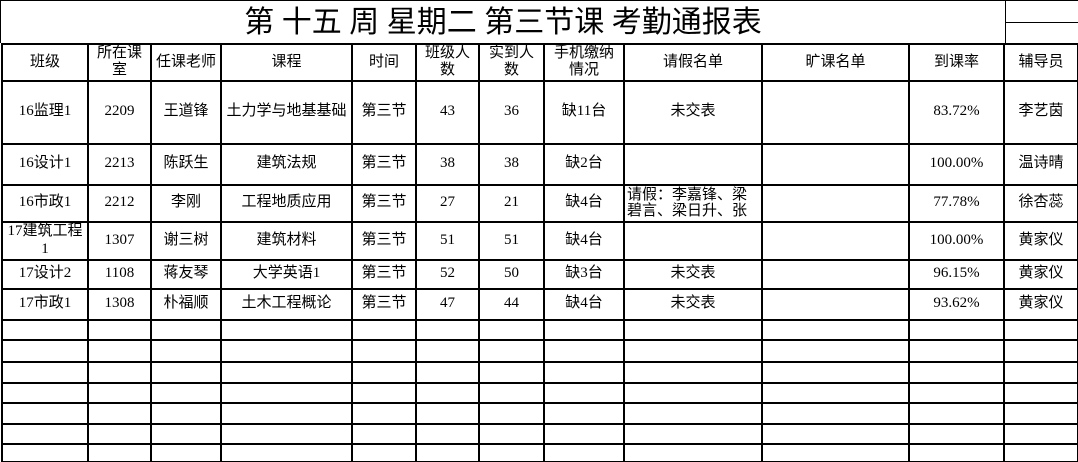 The height and width of the screenshot is (462, 1078). What do you see at coordinates (119, 304) in the screenshot?
I see `table-cell: 1308` at bounding box center [119, 304].